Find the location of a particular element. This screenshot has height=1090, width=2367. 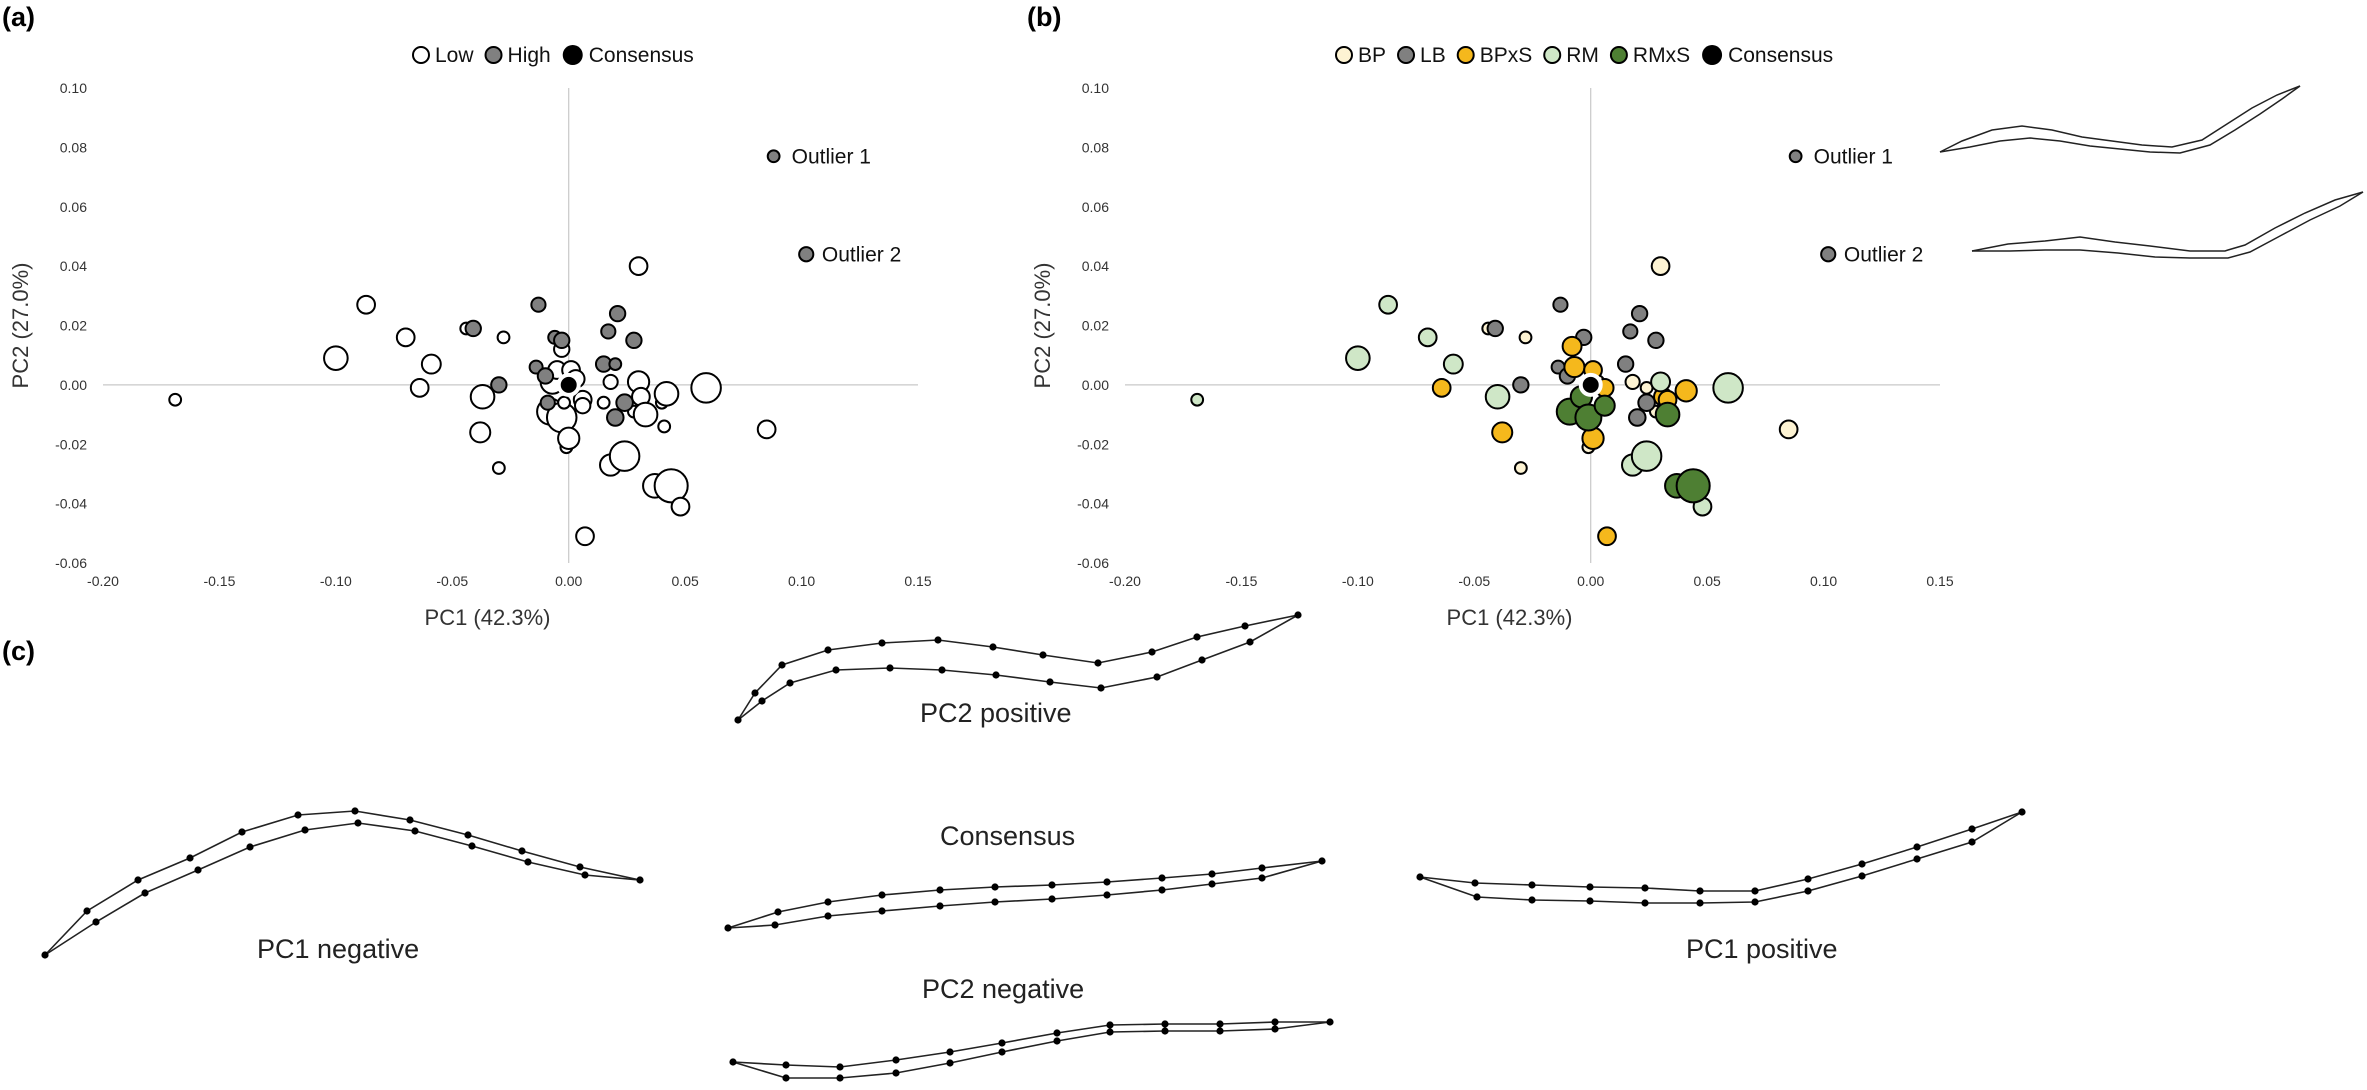

y-tick-label: 0.02 is located at coordinates (73, 326).